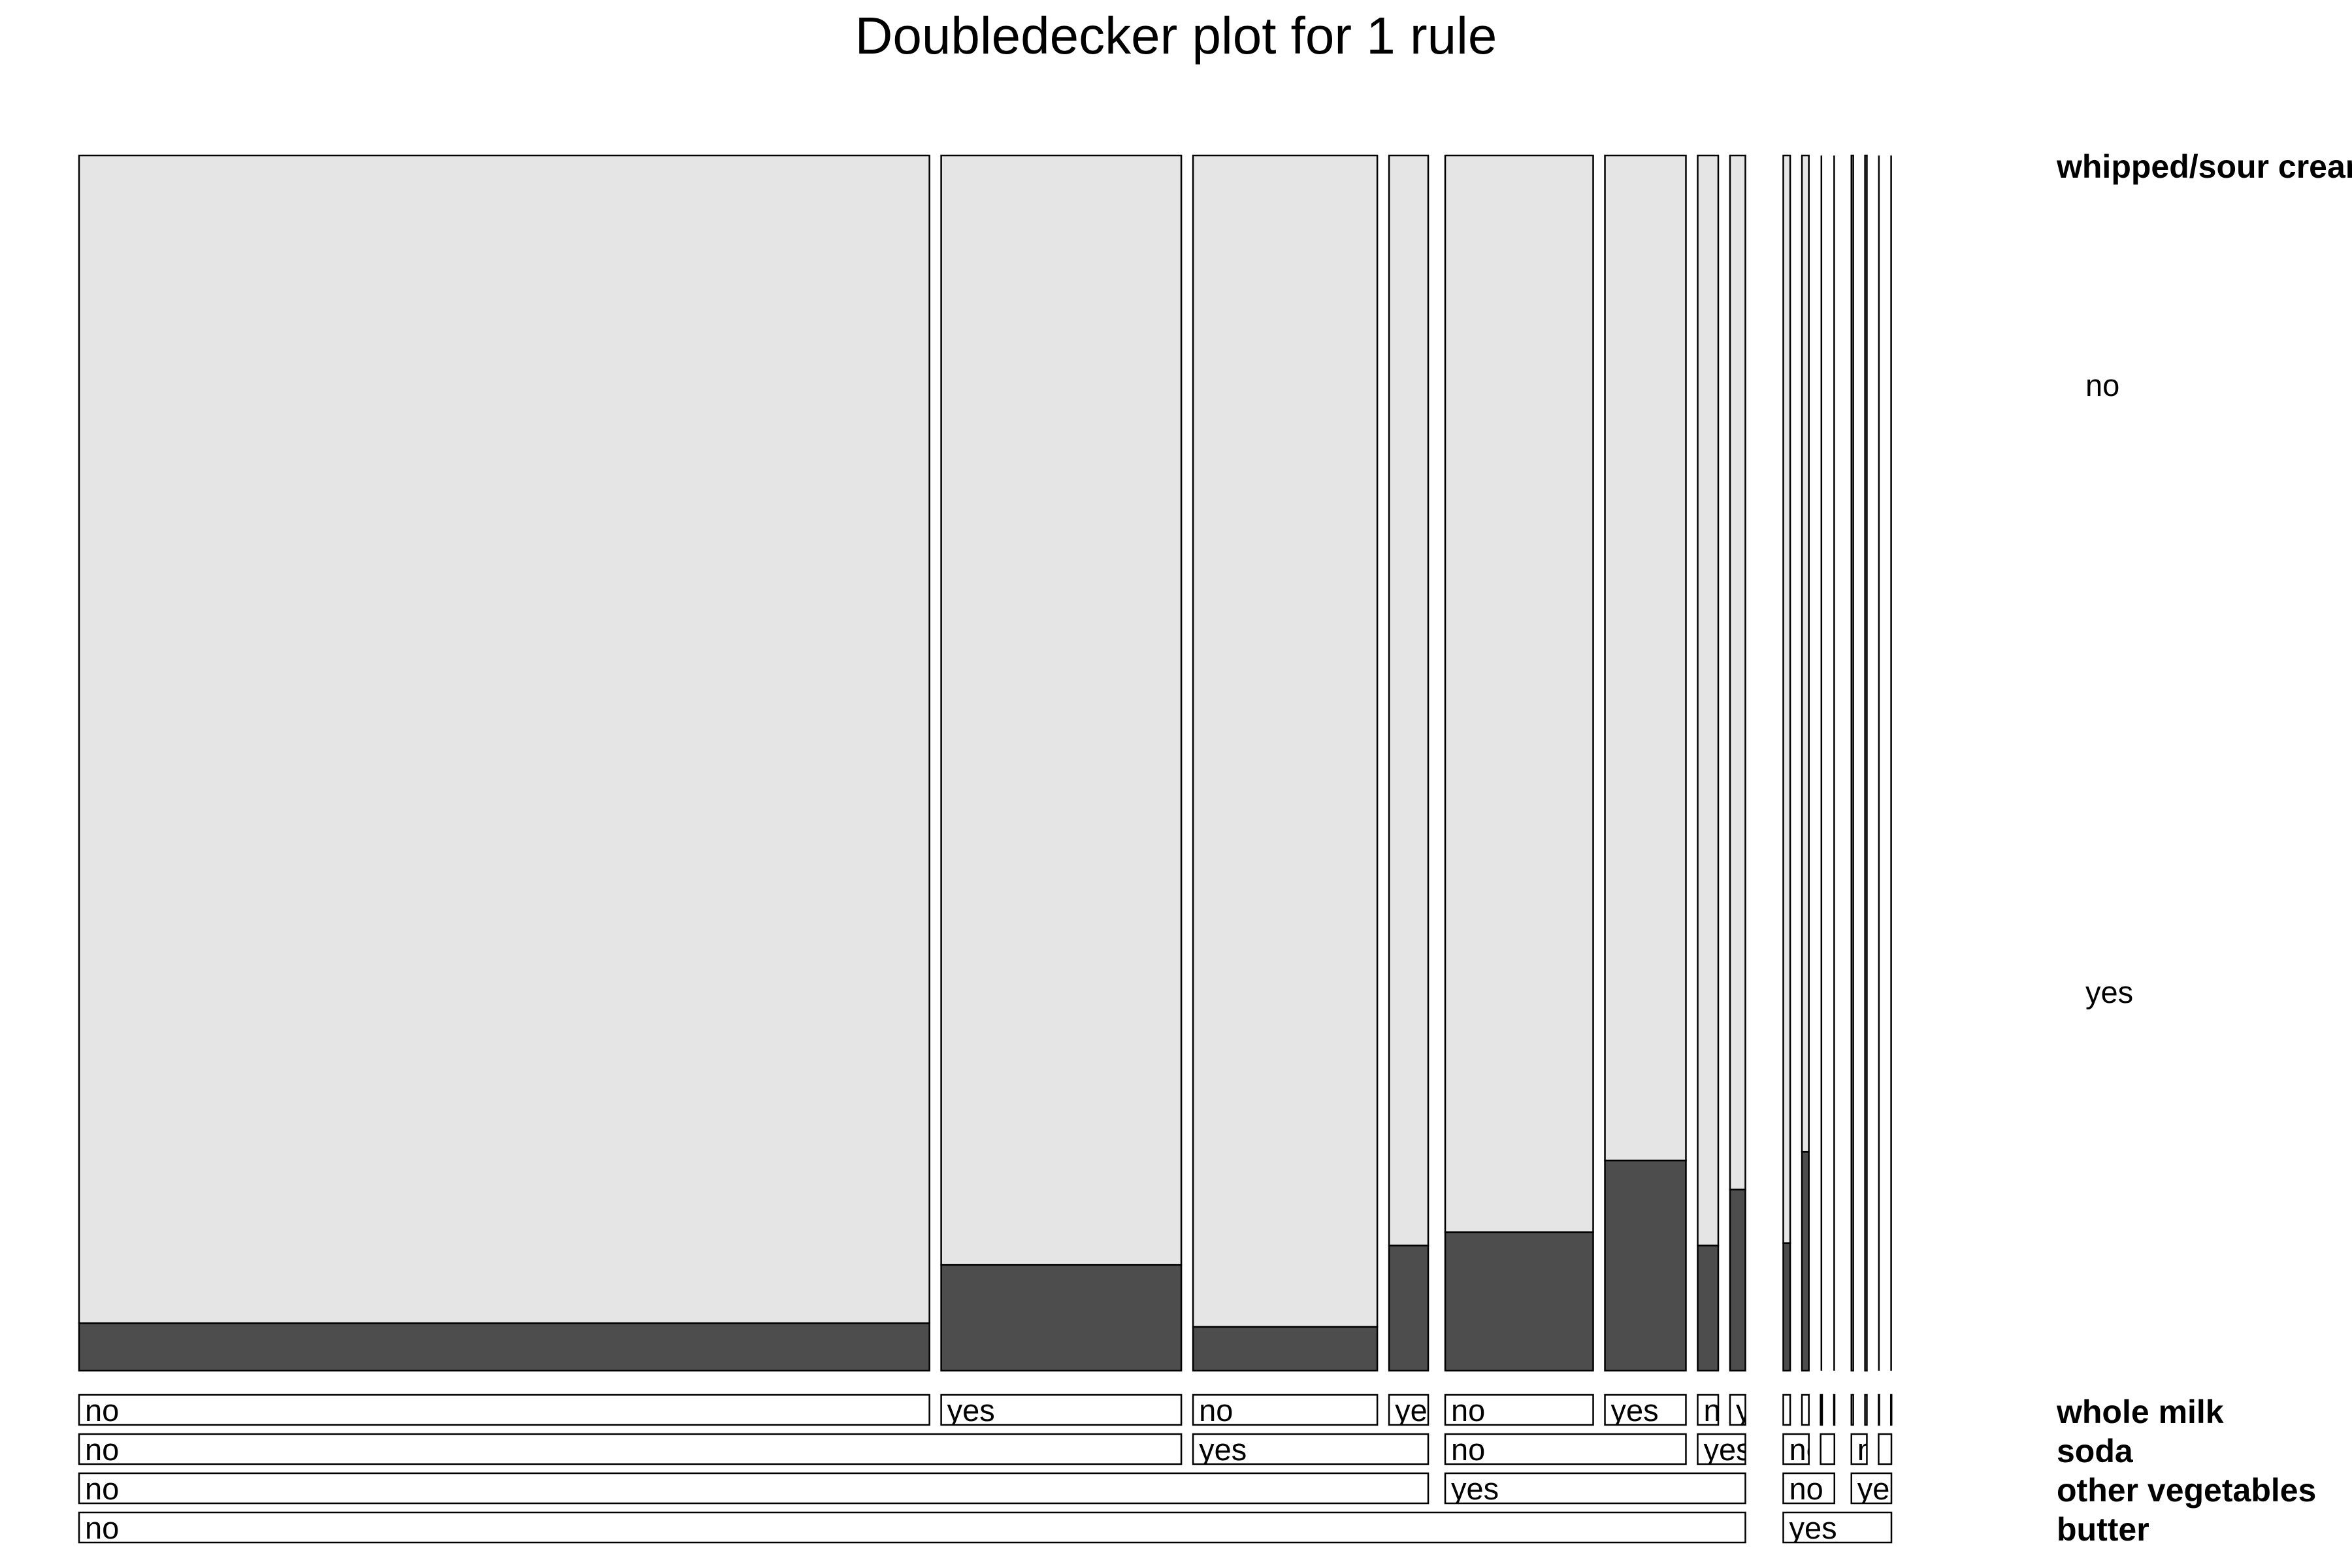 Image resolution: width=2352 pixels, height=1568 pixels. I want to click on band-other-vegetables-8-label: no, so click(1806, 1488).